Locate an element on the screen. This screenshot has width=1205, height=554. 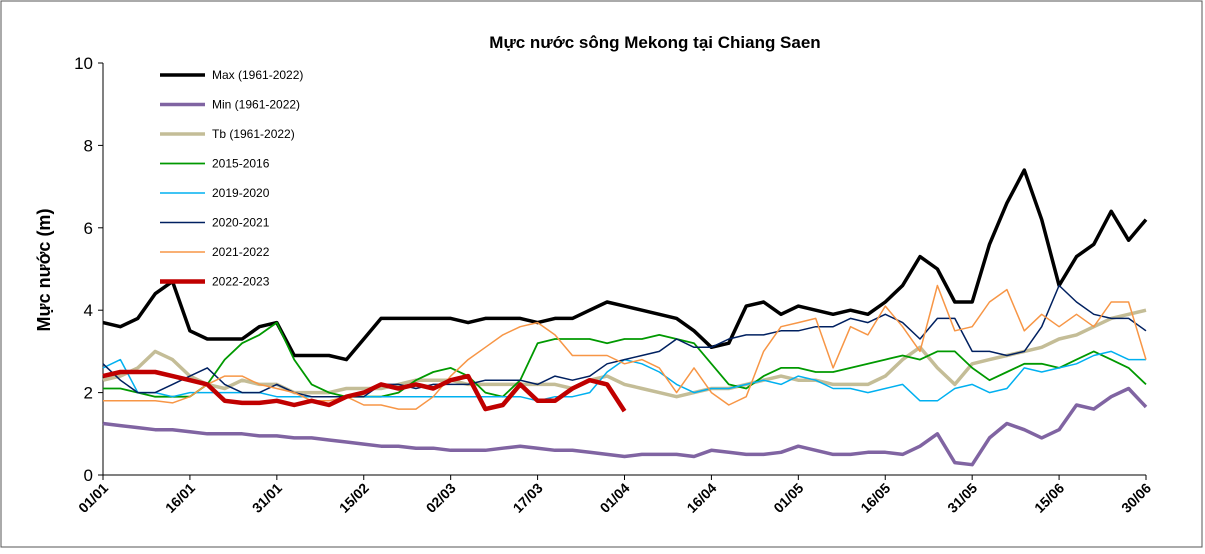
legend-label: 2022-2023 is located at coordinates (241, 282).